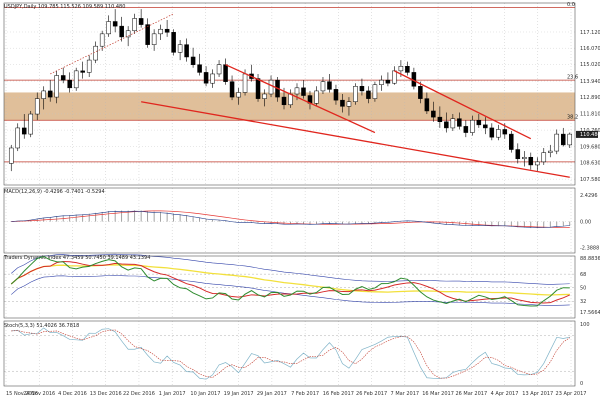 Image resolution: width=600 pixels, height=400 pixels. I want to click on price-tick-label: 107.580, so click(590, 180).